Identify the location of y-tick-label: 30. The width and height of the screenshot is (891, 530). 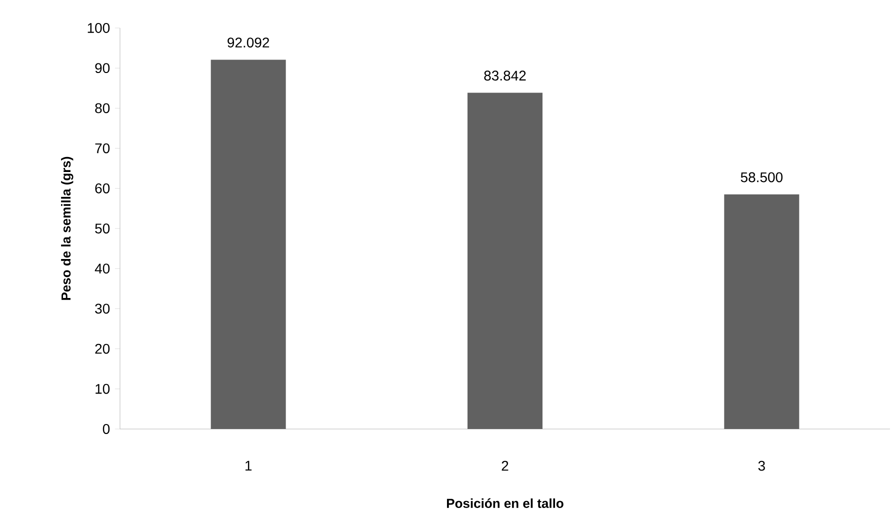
(102, 309).